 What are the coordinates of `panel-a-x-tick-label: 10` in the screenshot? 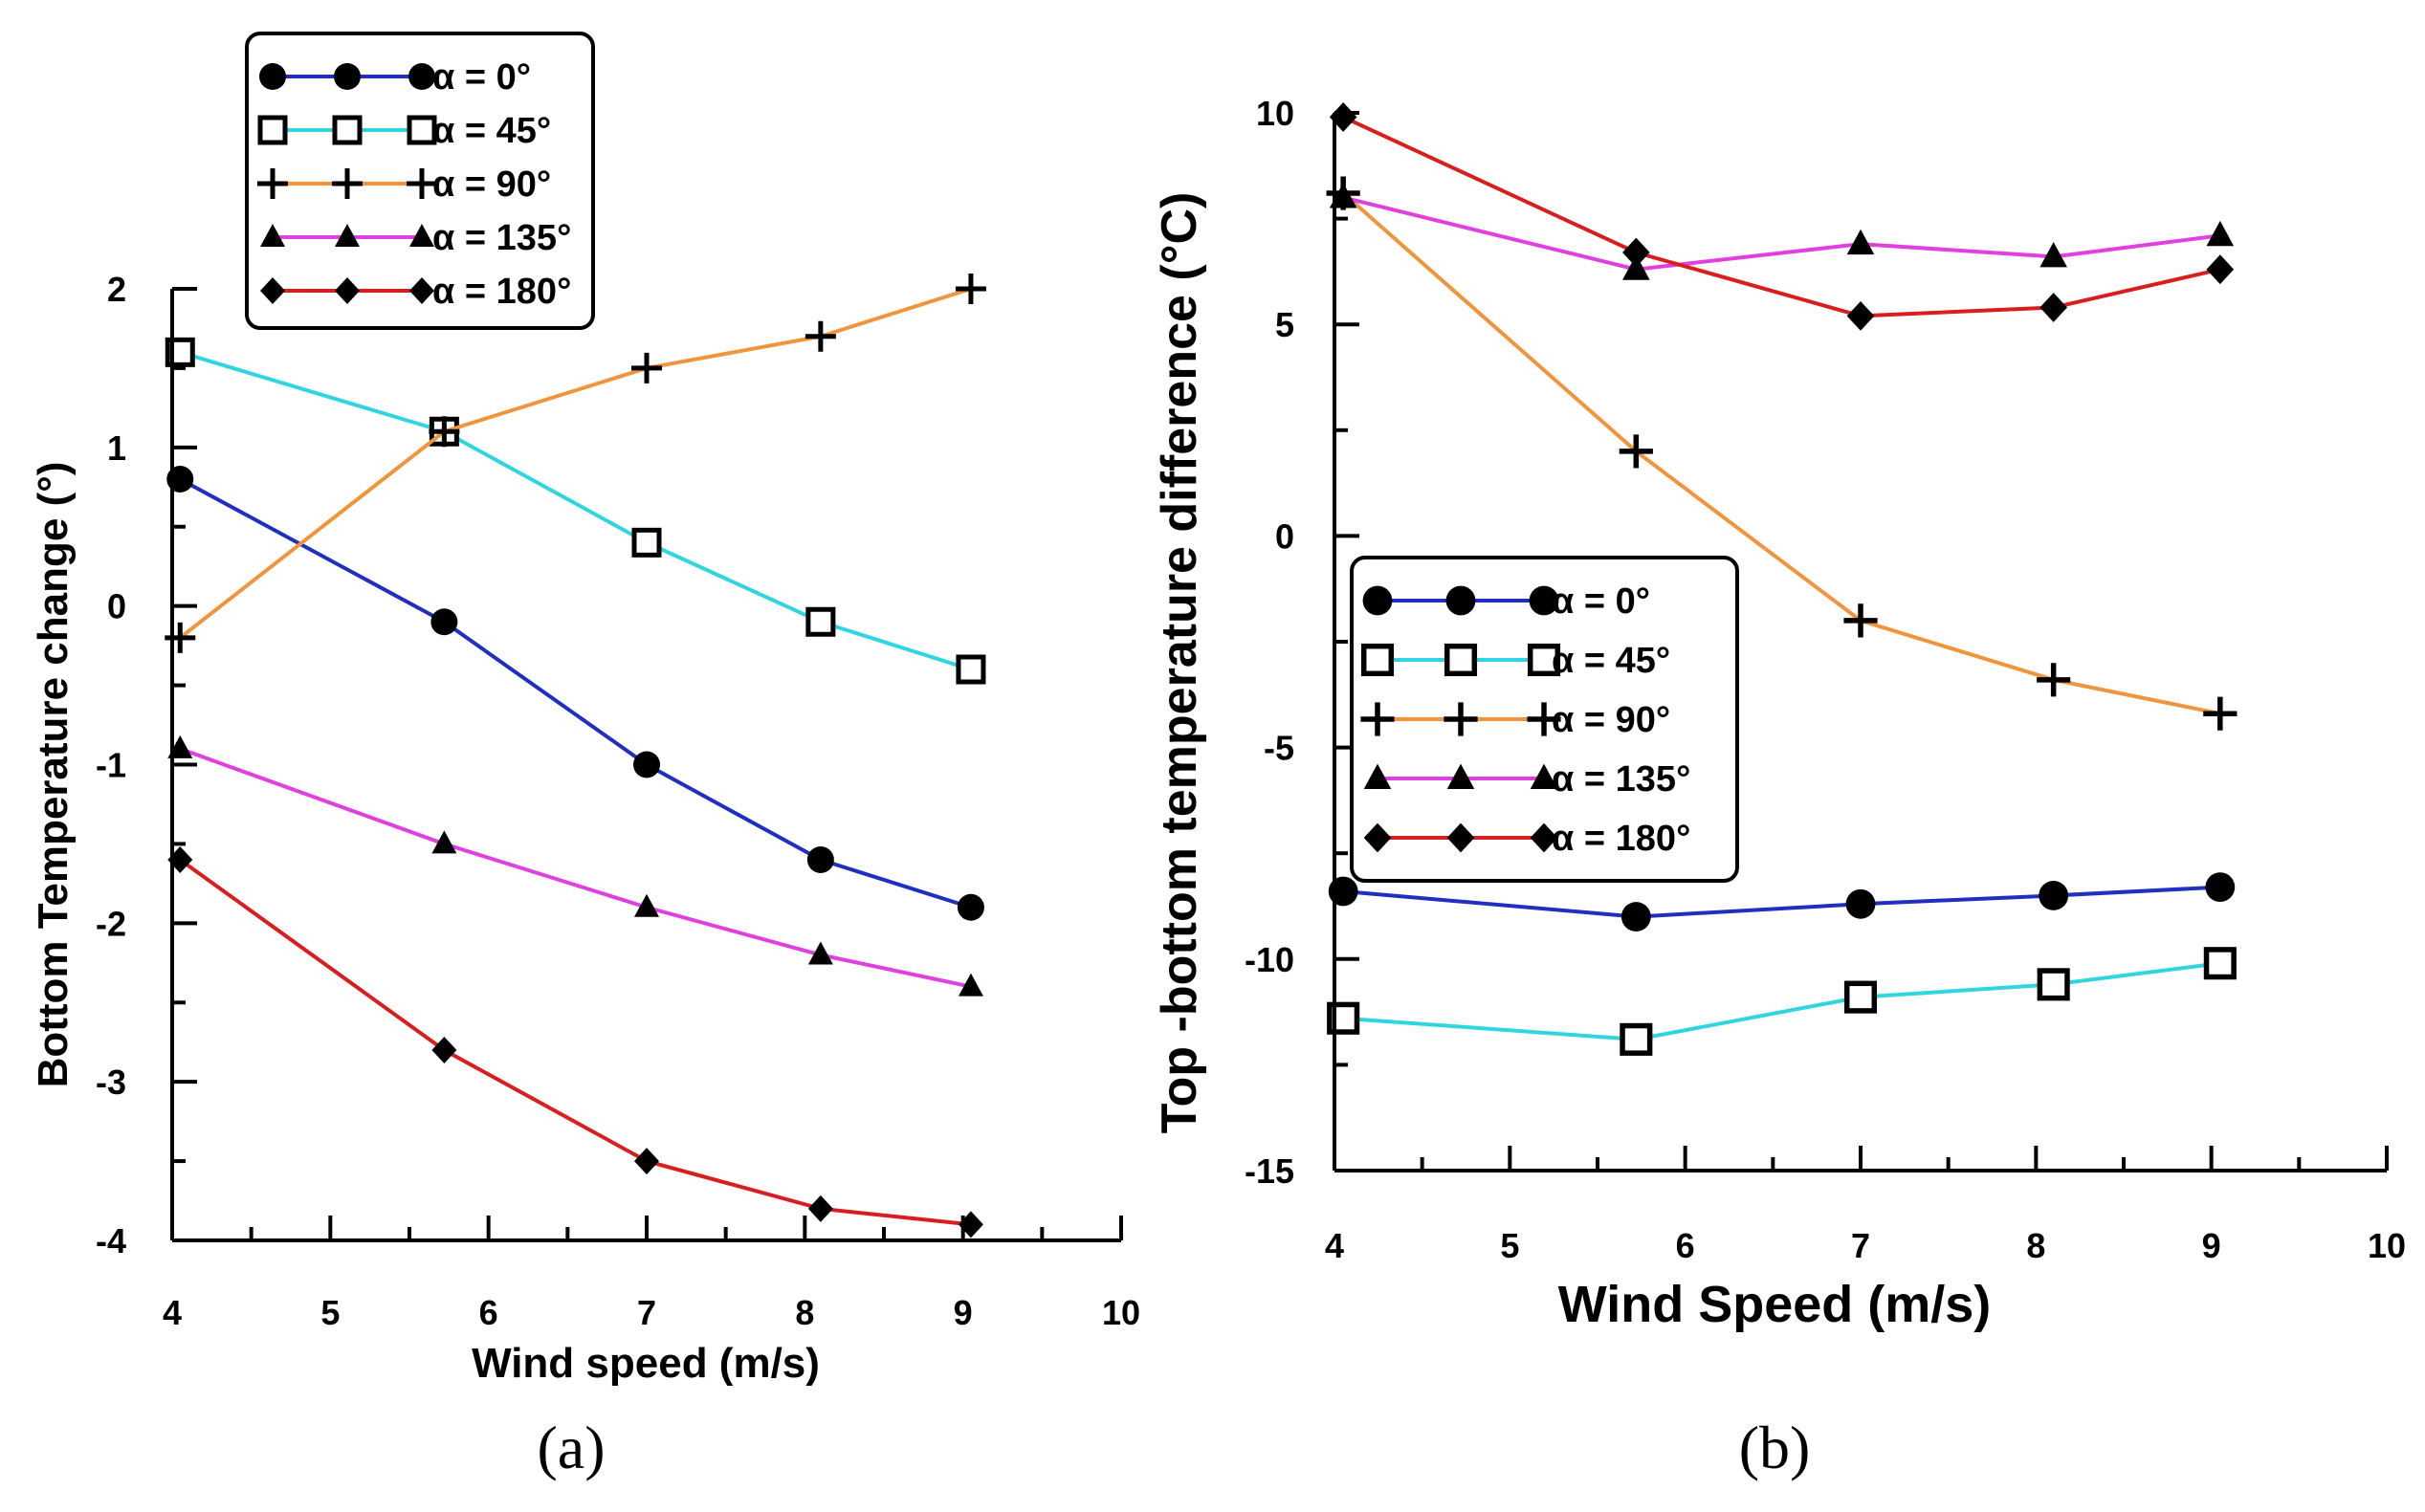 It's located at (1121, 1312).